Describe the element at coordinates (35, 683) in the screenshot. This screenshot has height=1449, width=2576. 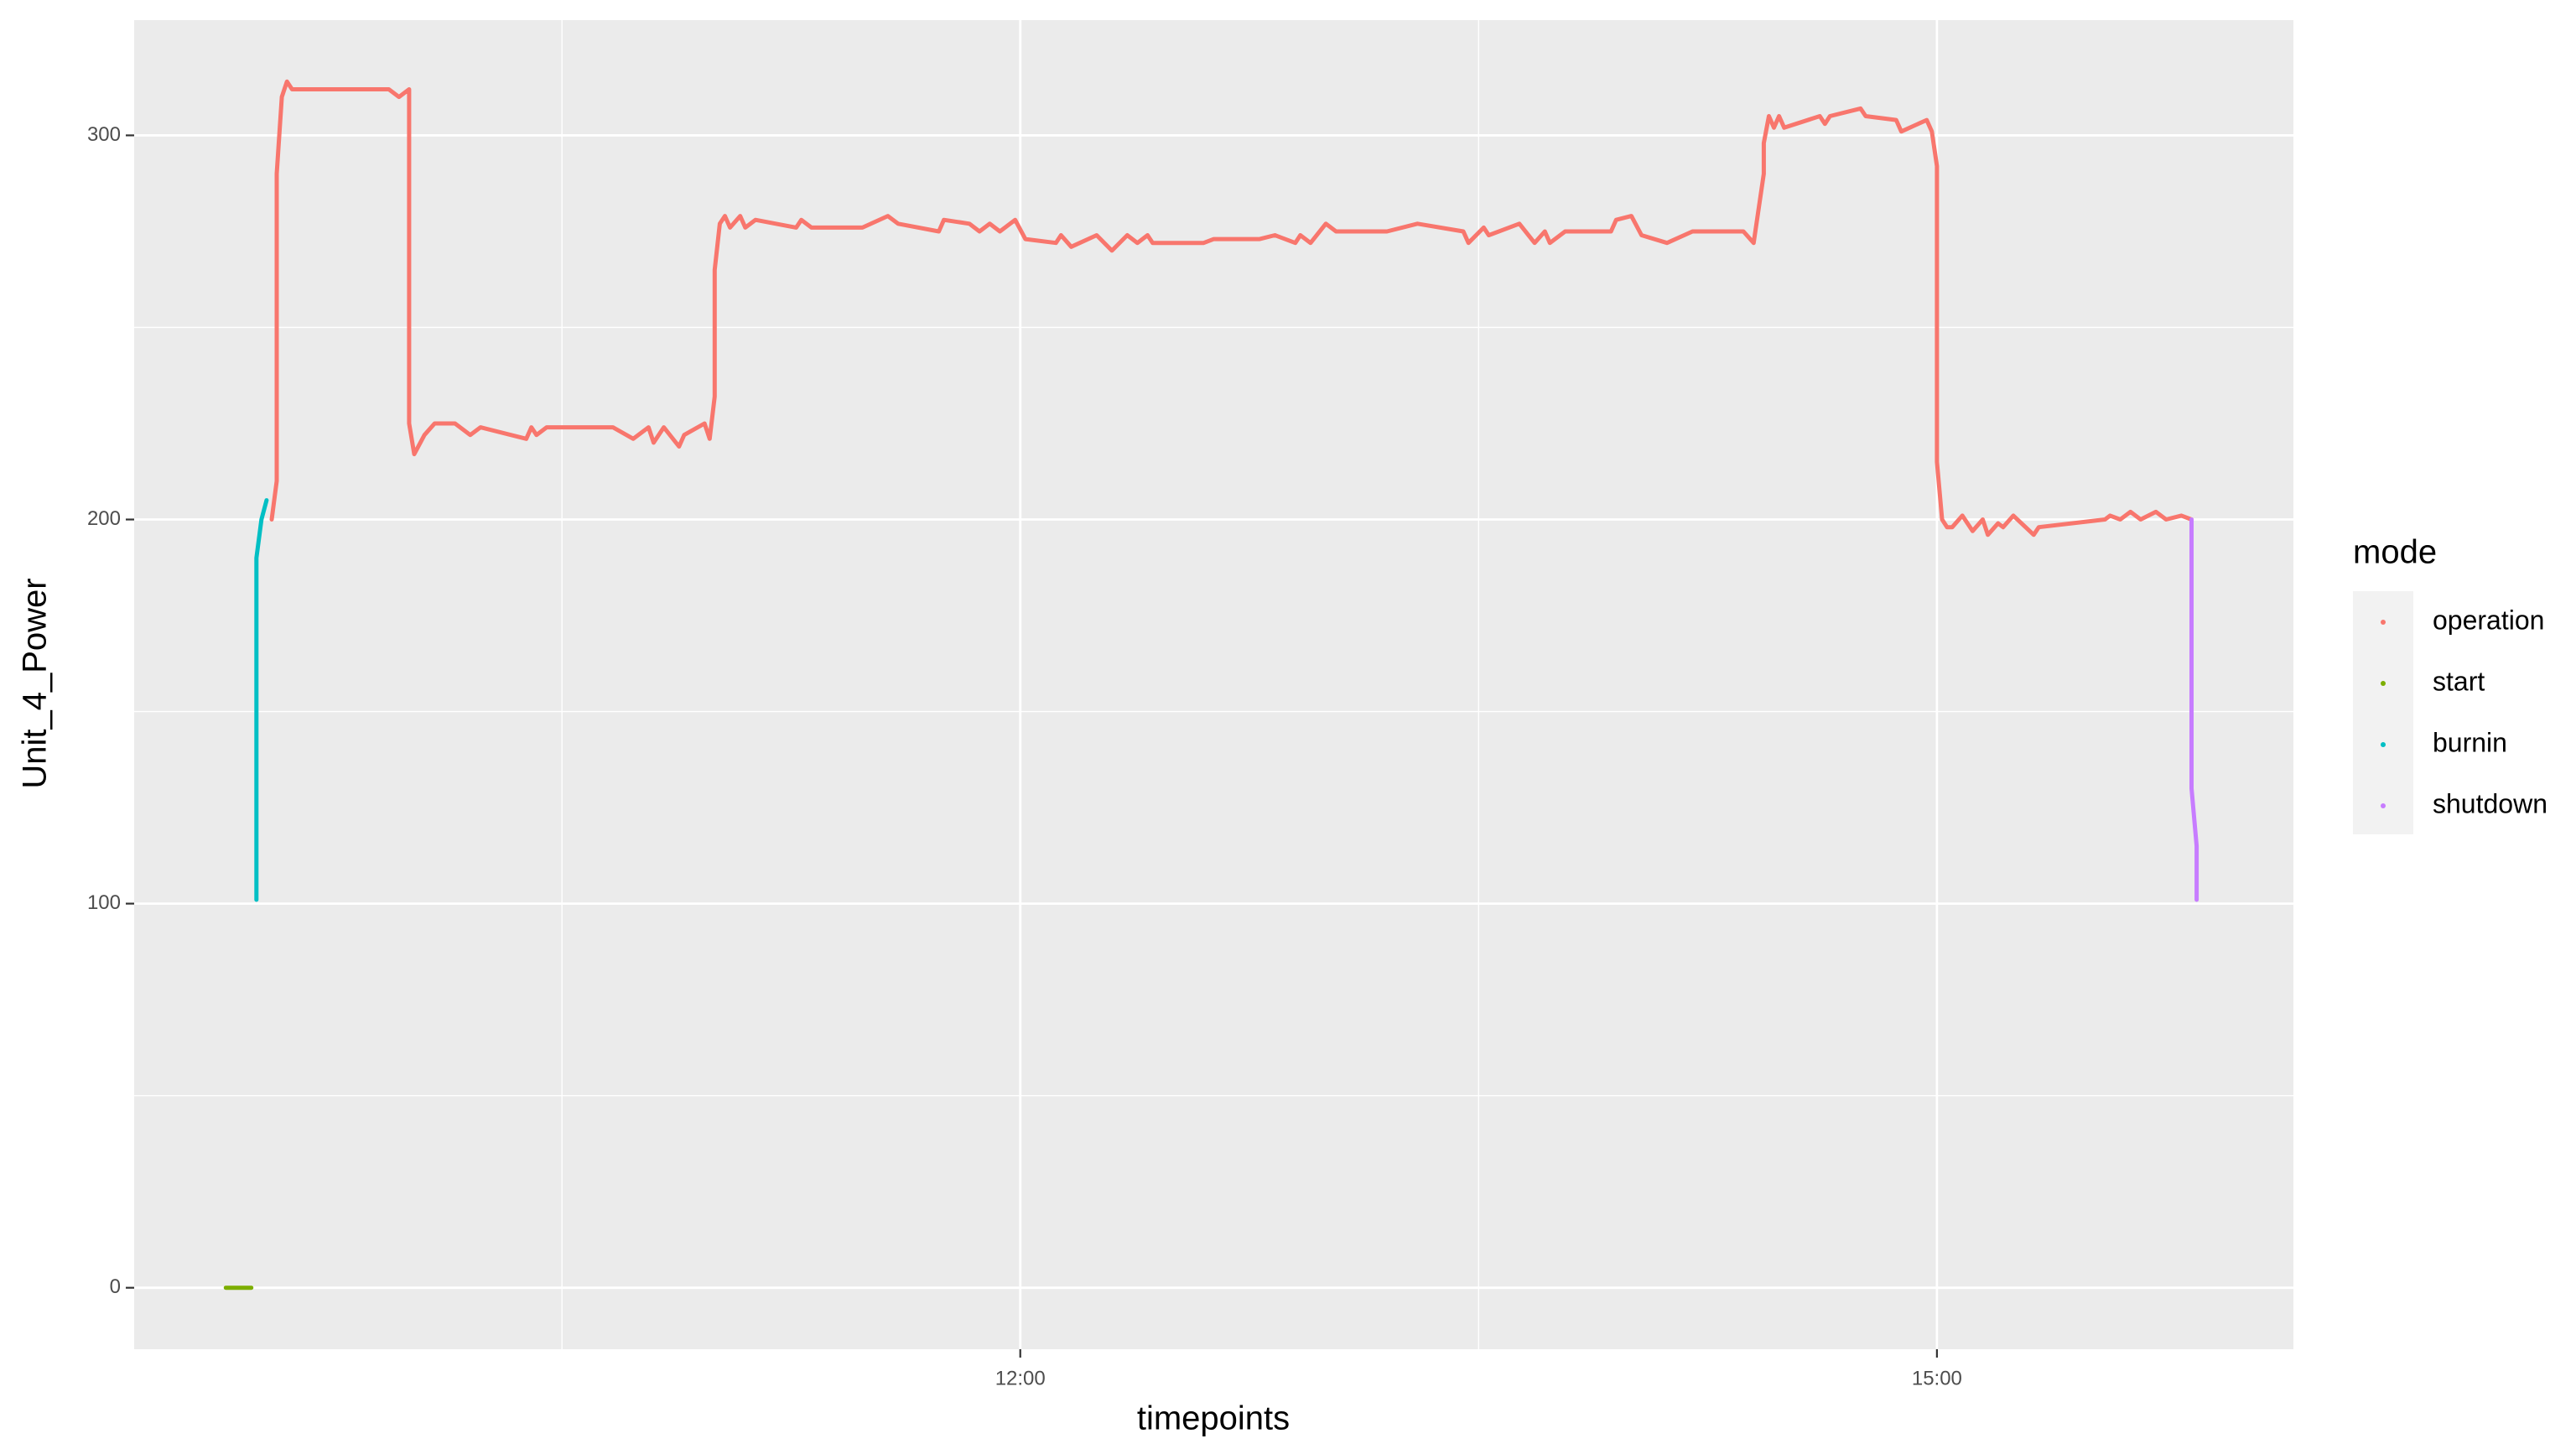
I see `y-axis-title: Unit_4_Power` at that location.